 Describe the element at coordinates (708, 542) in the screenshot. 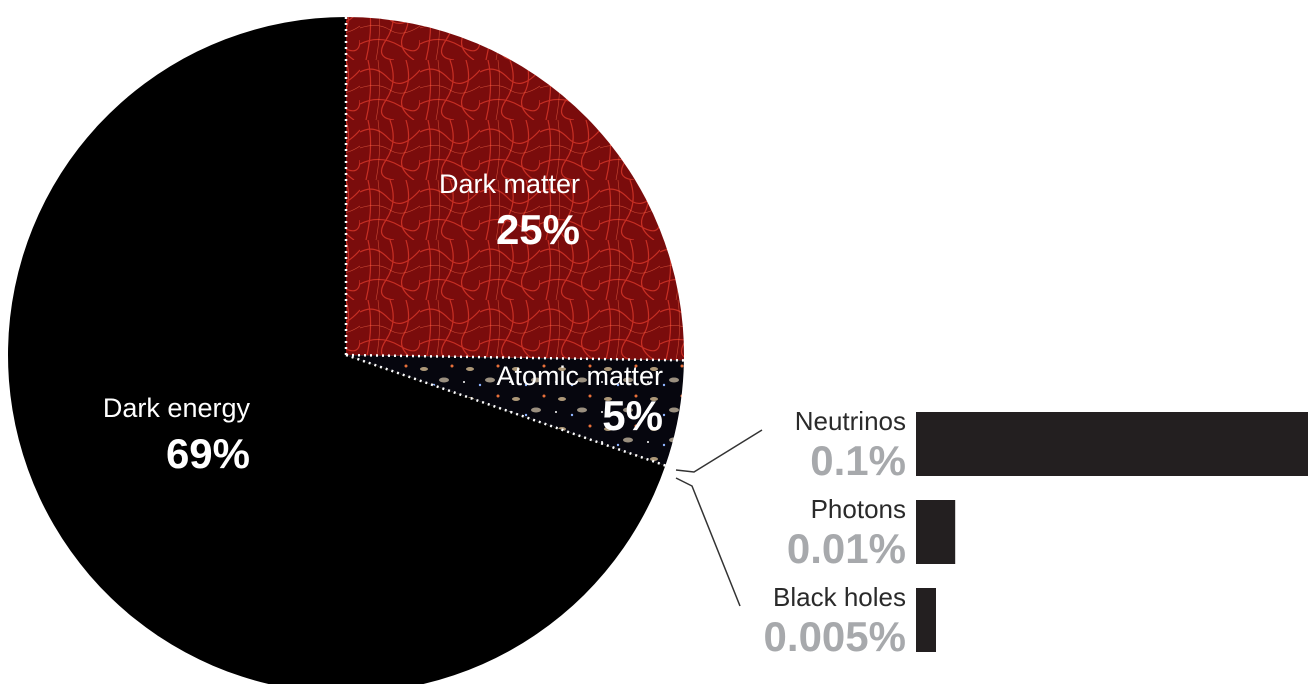

I see `callout-connector-lower` at that location.